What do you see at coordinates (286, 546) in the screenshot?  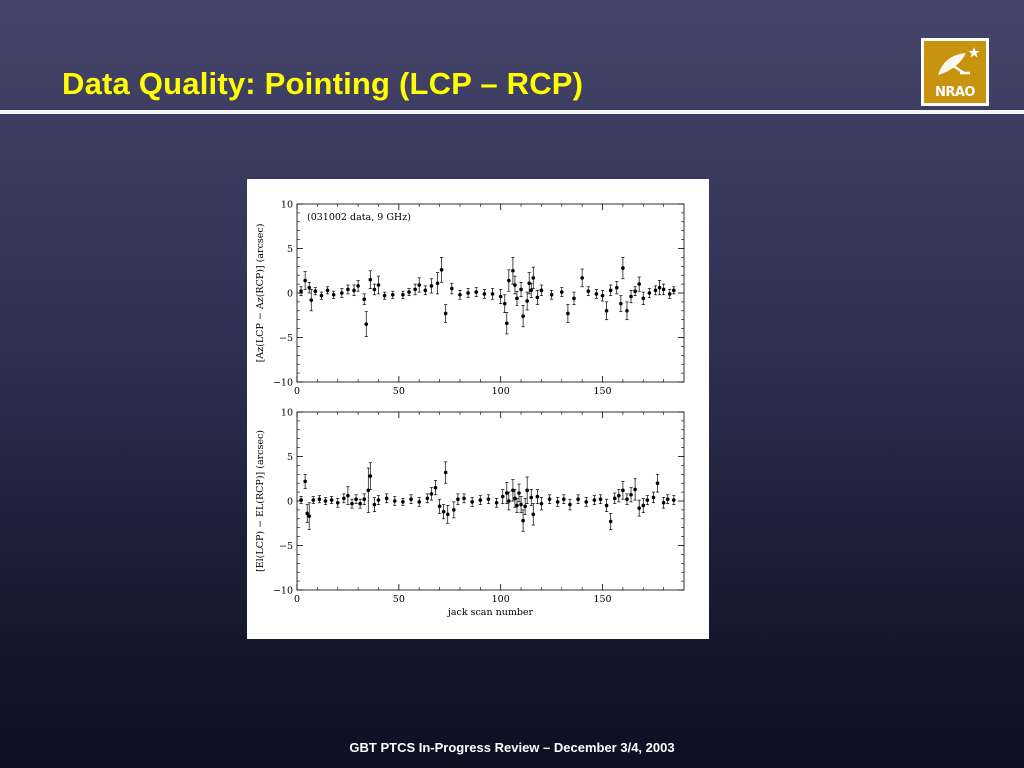 I see `plot2-ytick-label: −5` at bounding box center [286, 546].